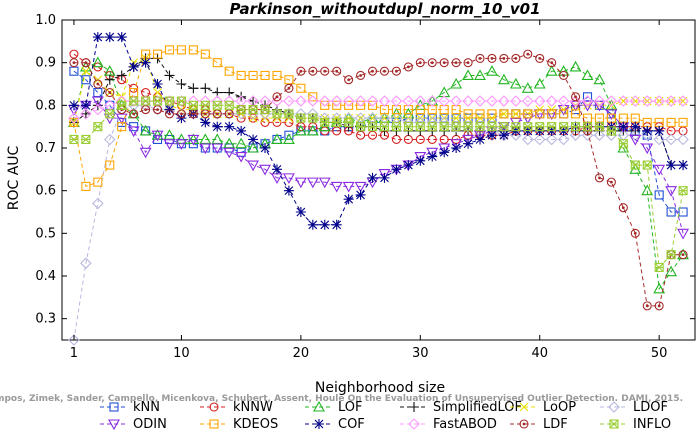 The image size is (697, 434). What do you see at coordinates (614, 424) in the screenshot?
I see `legend-marker-inflo` at bounding box center [614, 424].